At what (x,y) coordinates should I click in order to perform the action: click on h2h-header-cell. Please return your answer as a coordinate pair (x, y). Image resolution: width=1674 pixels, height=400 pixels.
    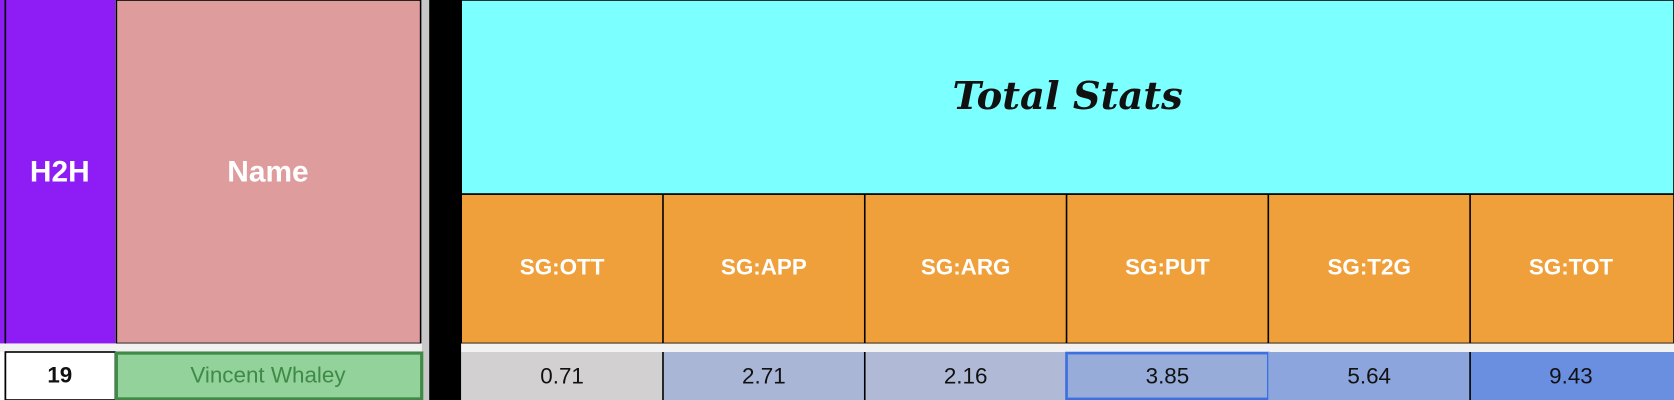
    Looking at the image, I should click on (58, 172).